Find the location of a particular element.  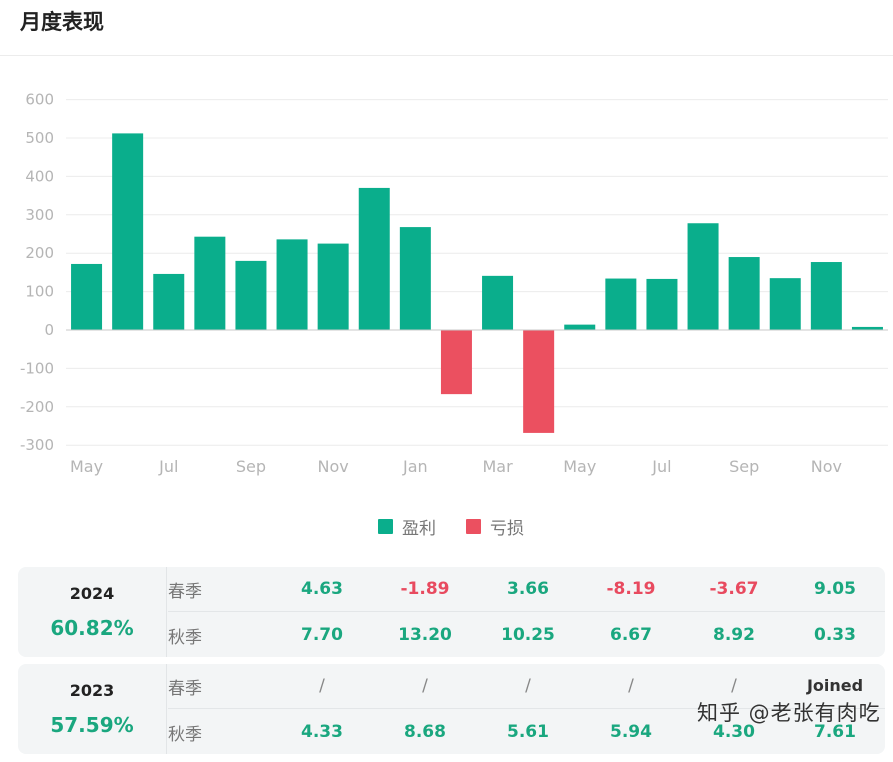

legend-label-profit: 盈利 is located at coordinates (419, 529).